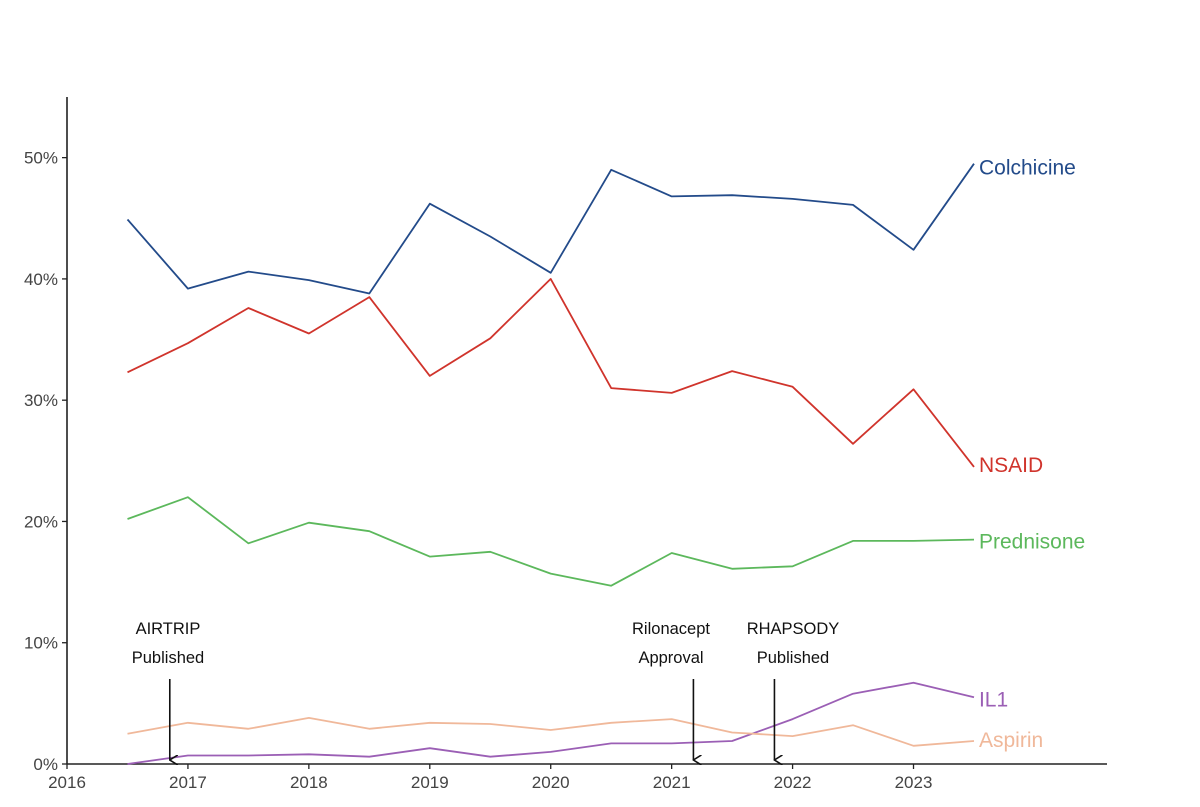  Describe the element at coordinates (45, 764) in the screenshot. I see `y-tick-label: 0%` at that location.